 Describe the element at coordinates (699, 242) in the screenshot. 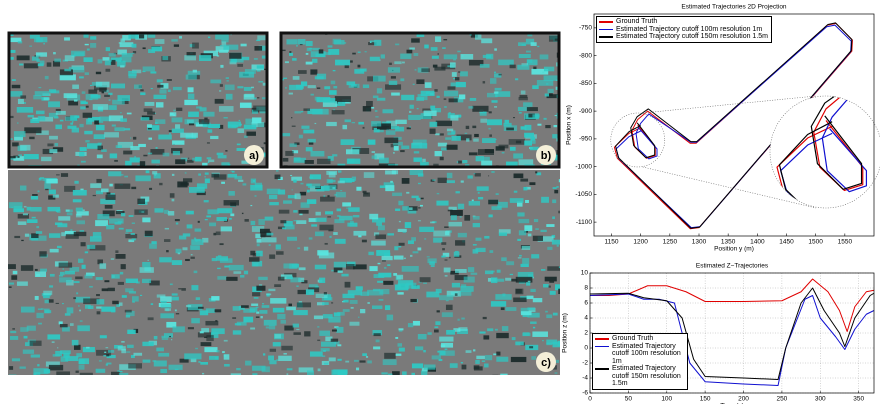

I see `x-tick-label: 1300` at that location.